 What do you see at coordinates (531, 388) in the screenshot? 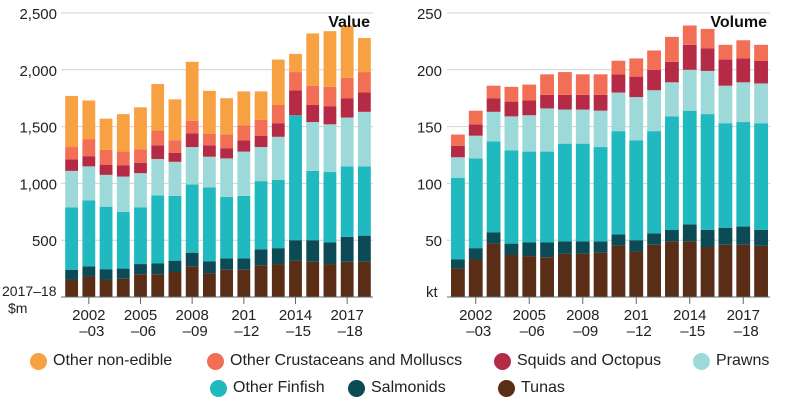
I see `legend-item-tunas: Tunas` at bounding box center [531, 388].